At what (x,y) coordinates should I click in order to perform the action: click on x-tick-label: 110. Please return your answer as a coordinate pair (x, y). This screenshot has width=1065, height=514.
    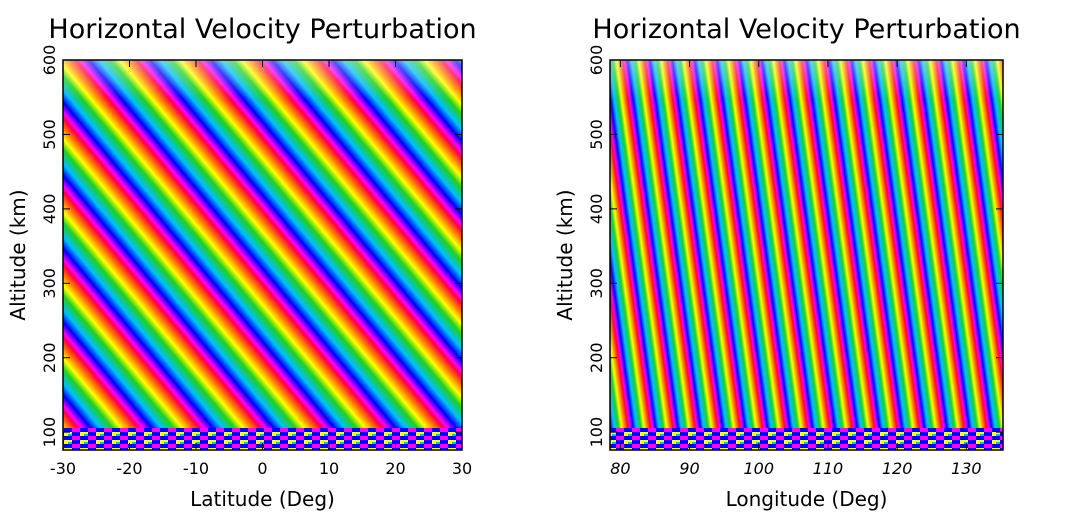
    Looking at the image, I should click on (828, 468).